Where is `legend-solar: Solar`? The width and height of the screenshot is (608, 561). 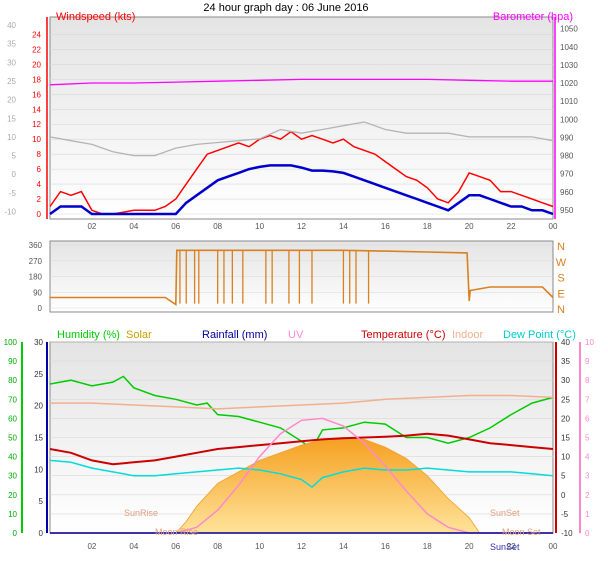
legend-solar: Solar is located at coordinates (139, 335).